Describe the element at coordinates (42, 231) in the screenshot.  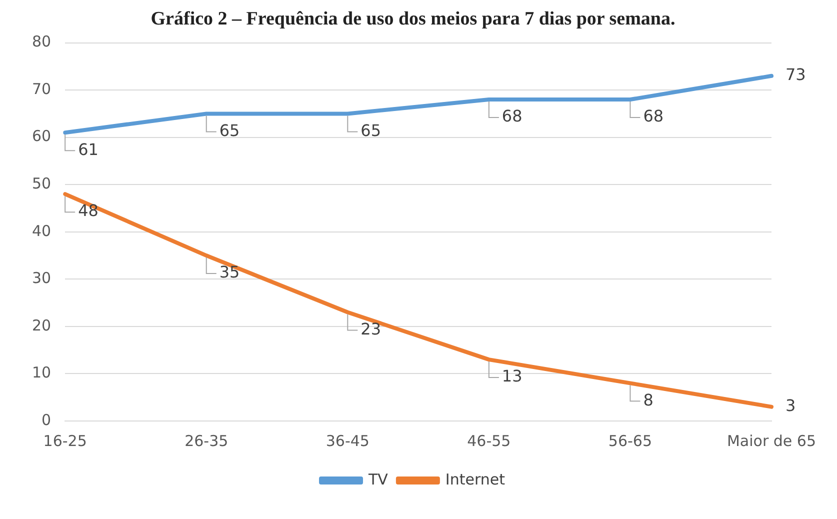
I see `y-tick-label: 40` at that location.